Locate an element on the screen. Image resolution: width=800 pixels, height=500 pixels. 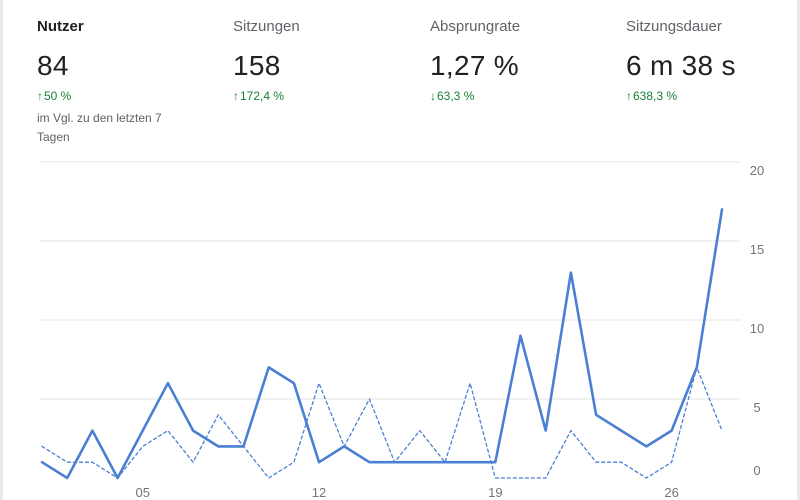
metric-change-value: 50 % is located at coordinates (58, 96).